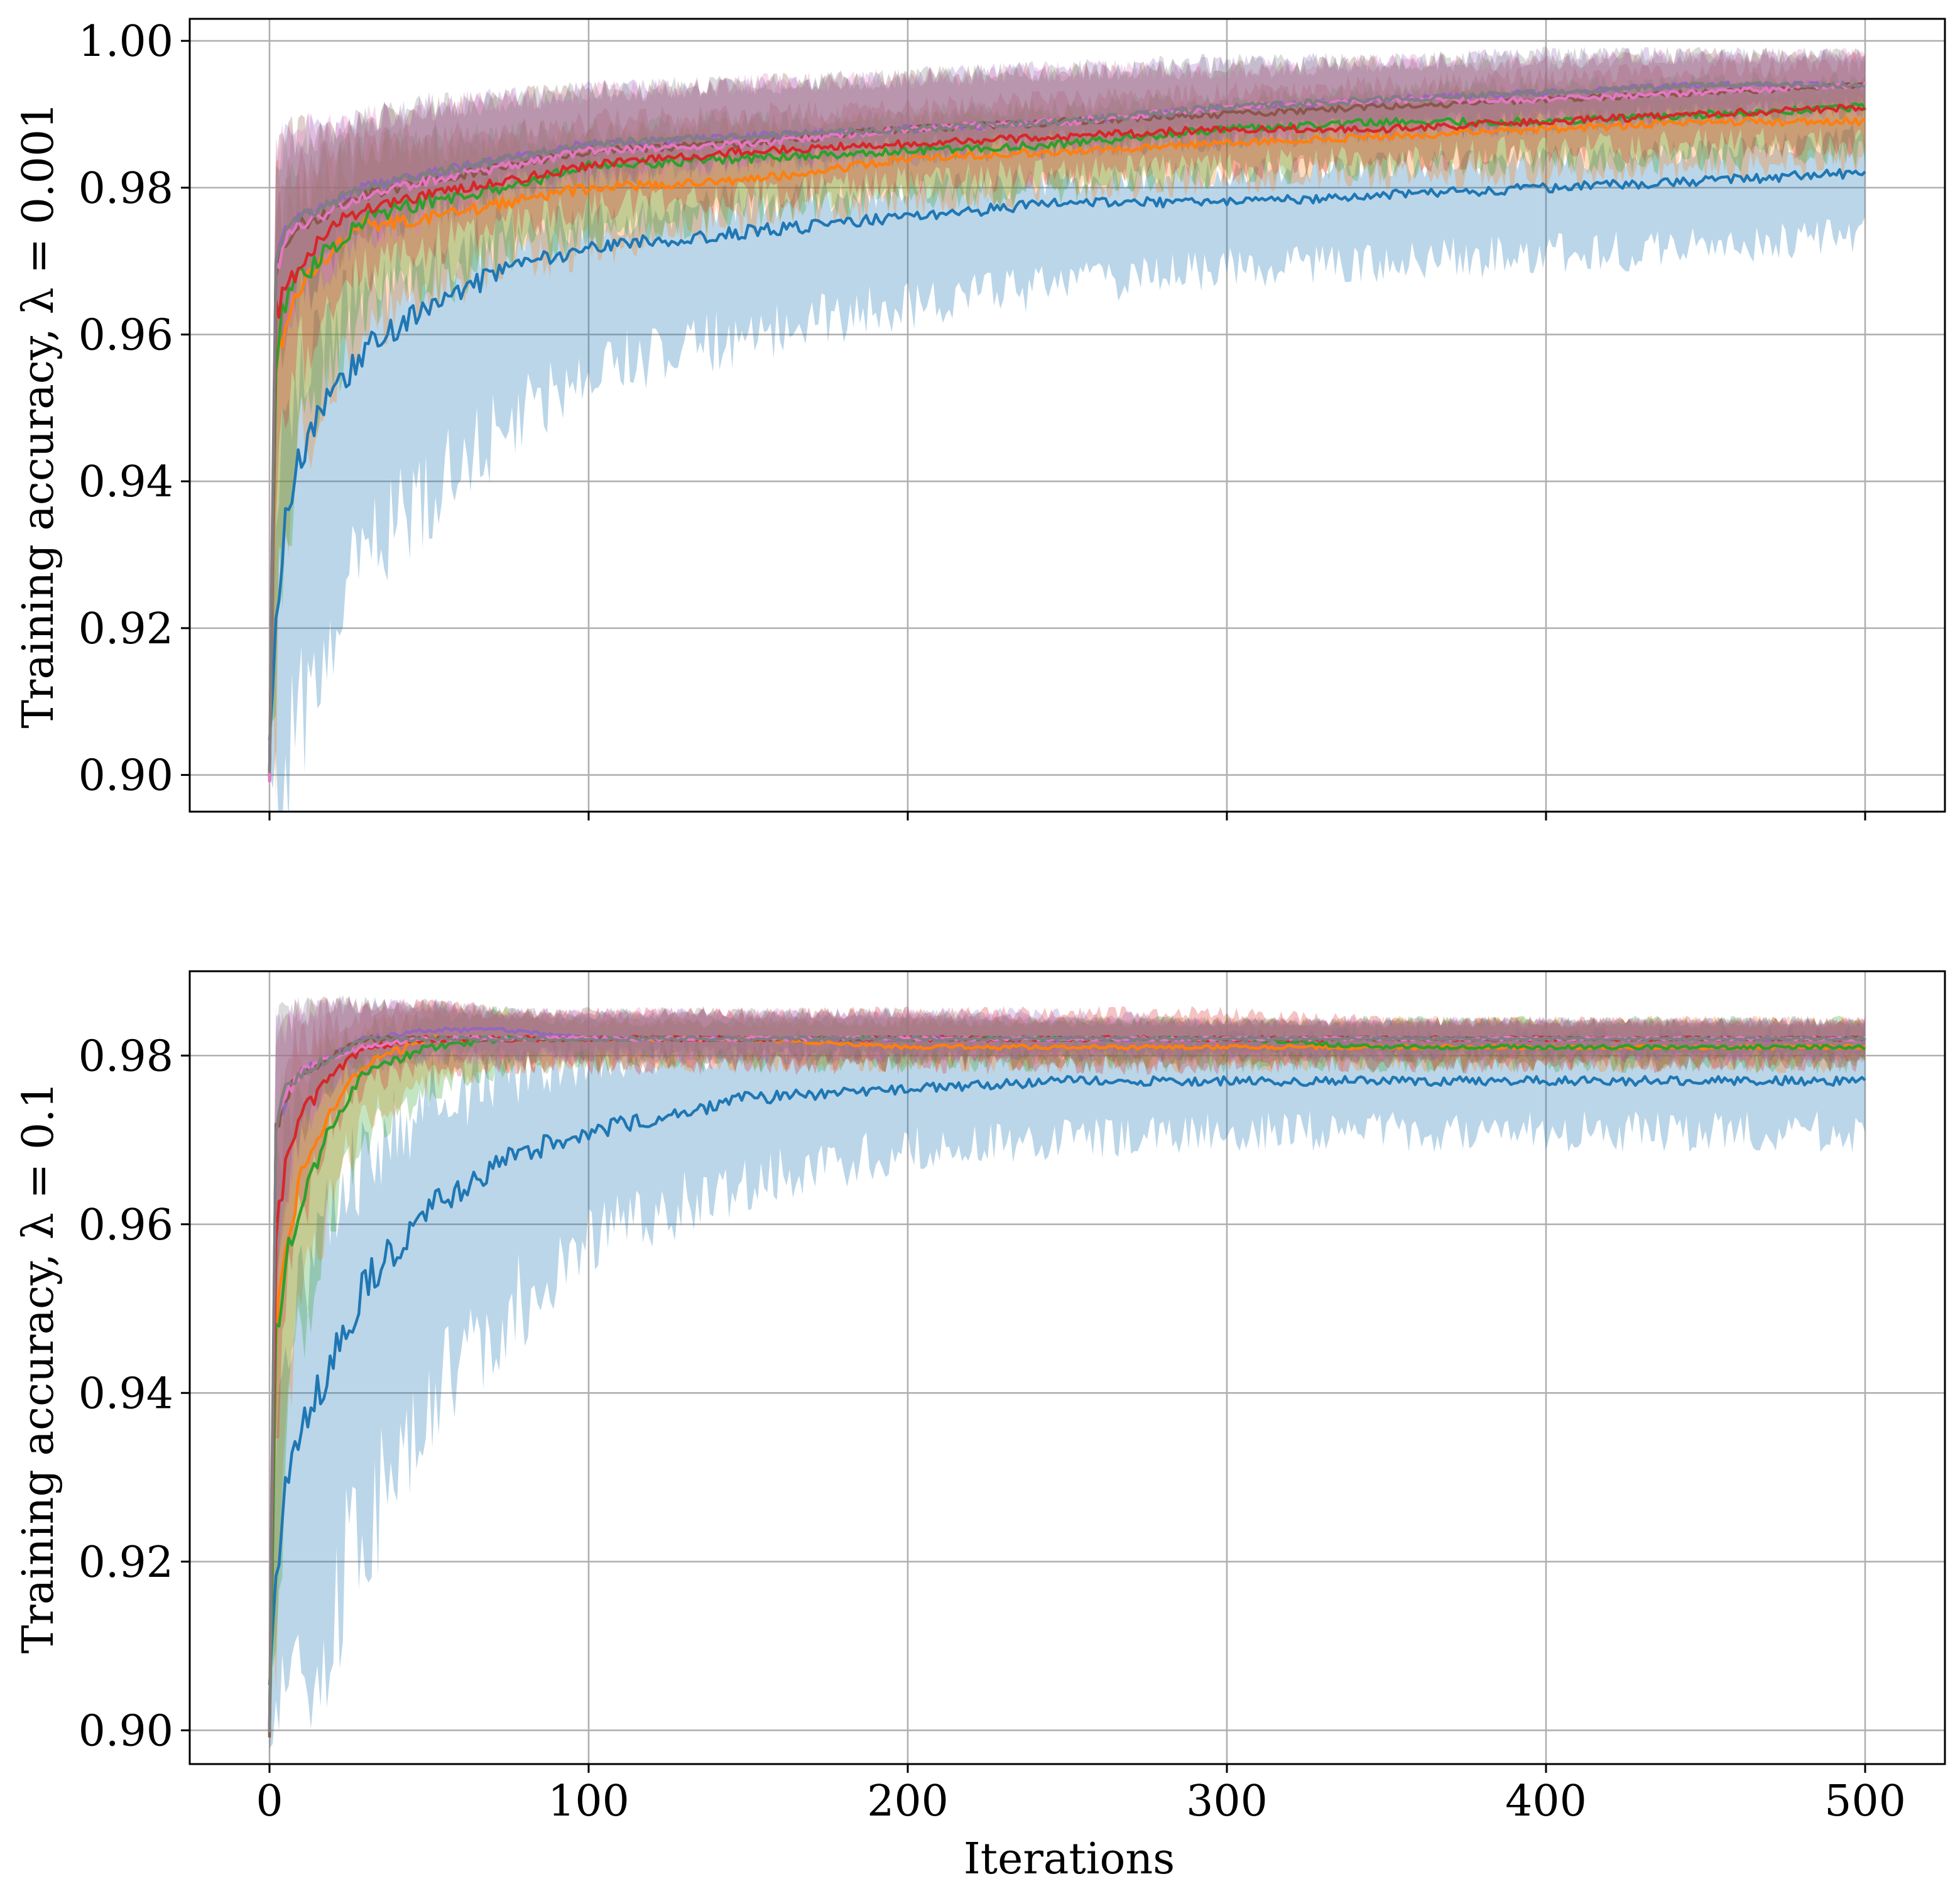  What do you see at coordinates (1865, 1802) in the screenshot?
I see `x-tick-label: 500` at bounding box center [1865, 1802].